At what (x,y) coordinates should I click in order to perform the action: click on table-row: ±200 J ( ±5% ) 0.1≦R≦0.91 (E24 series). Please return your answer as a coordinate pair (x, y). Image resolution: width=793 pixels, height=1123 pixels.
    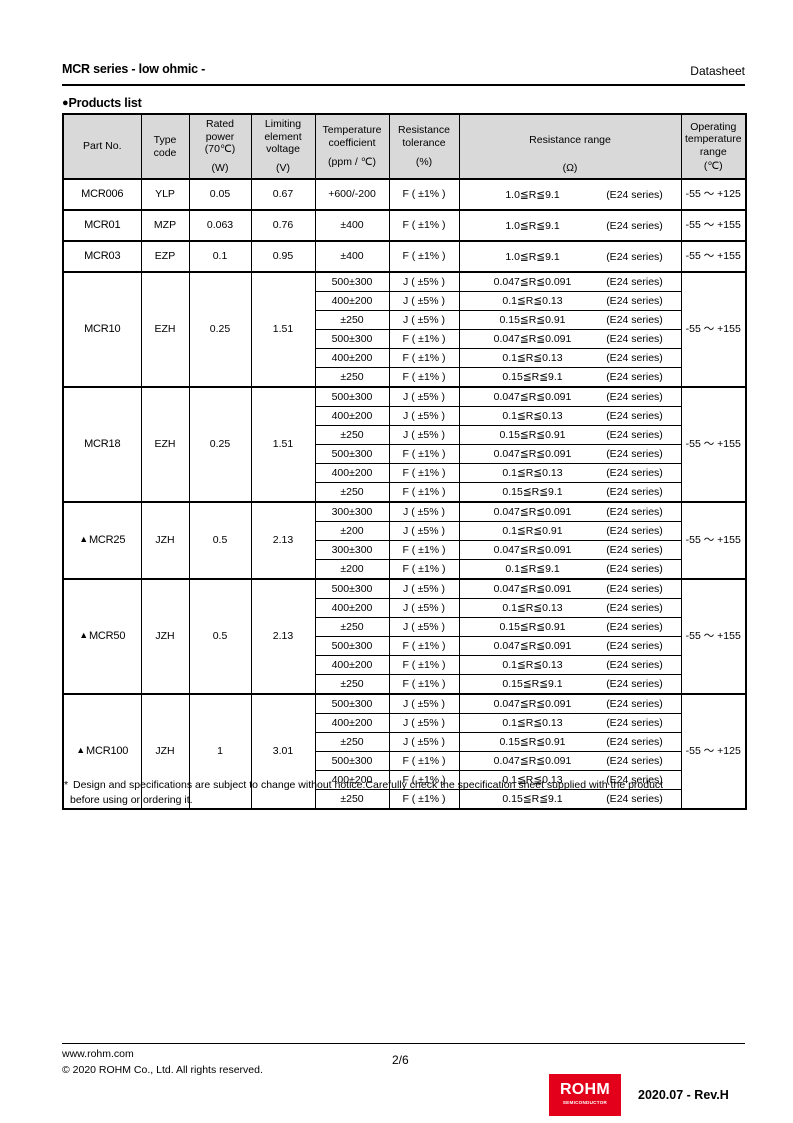
    Looking at the image, I should click on (404, 531).